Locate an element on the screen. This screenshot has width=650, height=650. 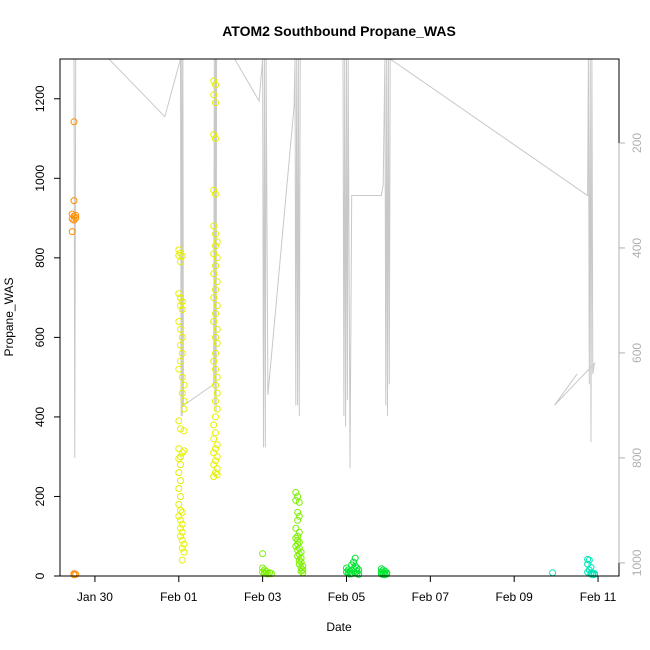
x-tick-label: Feb 09 is located at coordinates (515, 597).